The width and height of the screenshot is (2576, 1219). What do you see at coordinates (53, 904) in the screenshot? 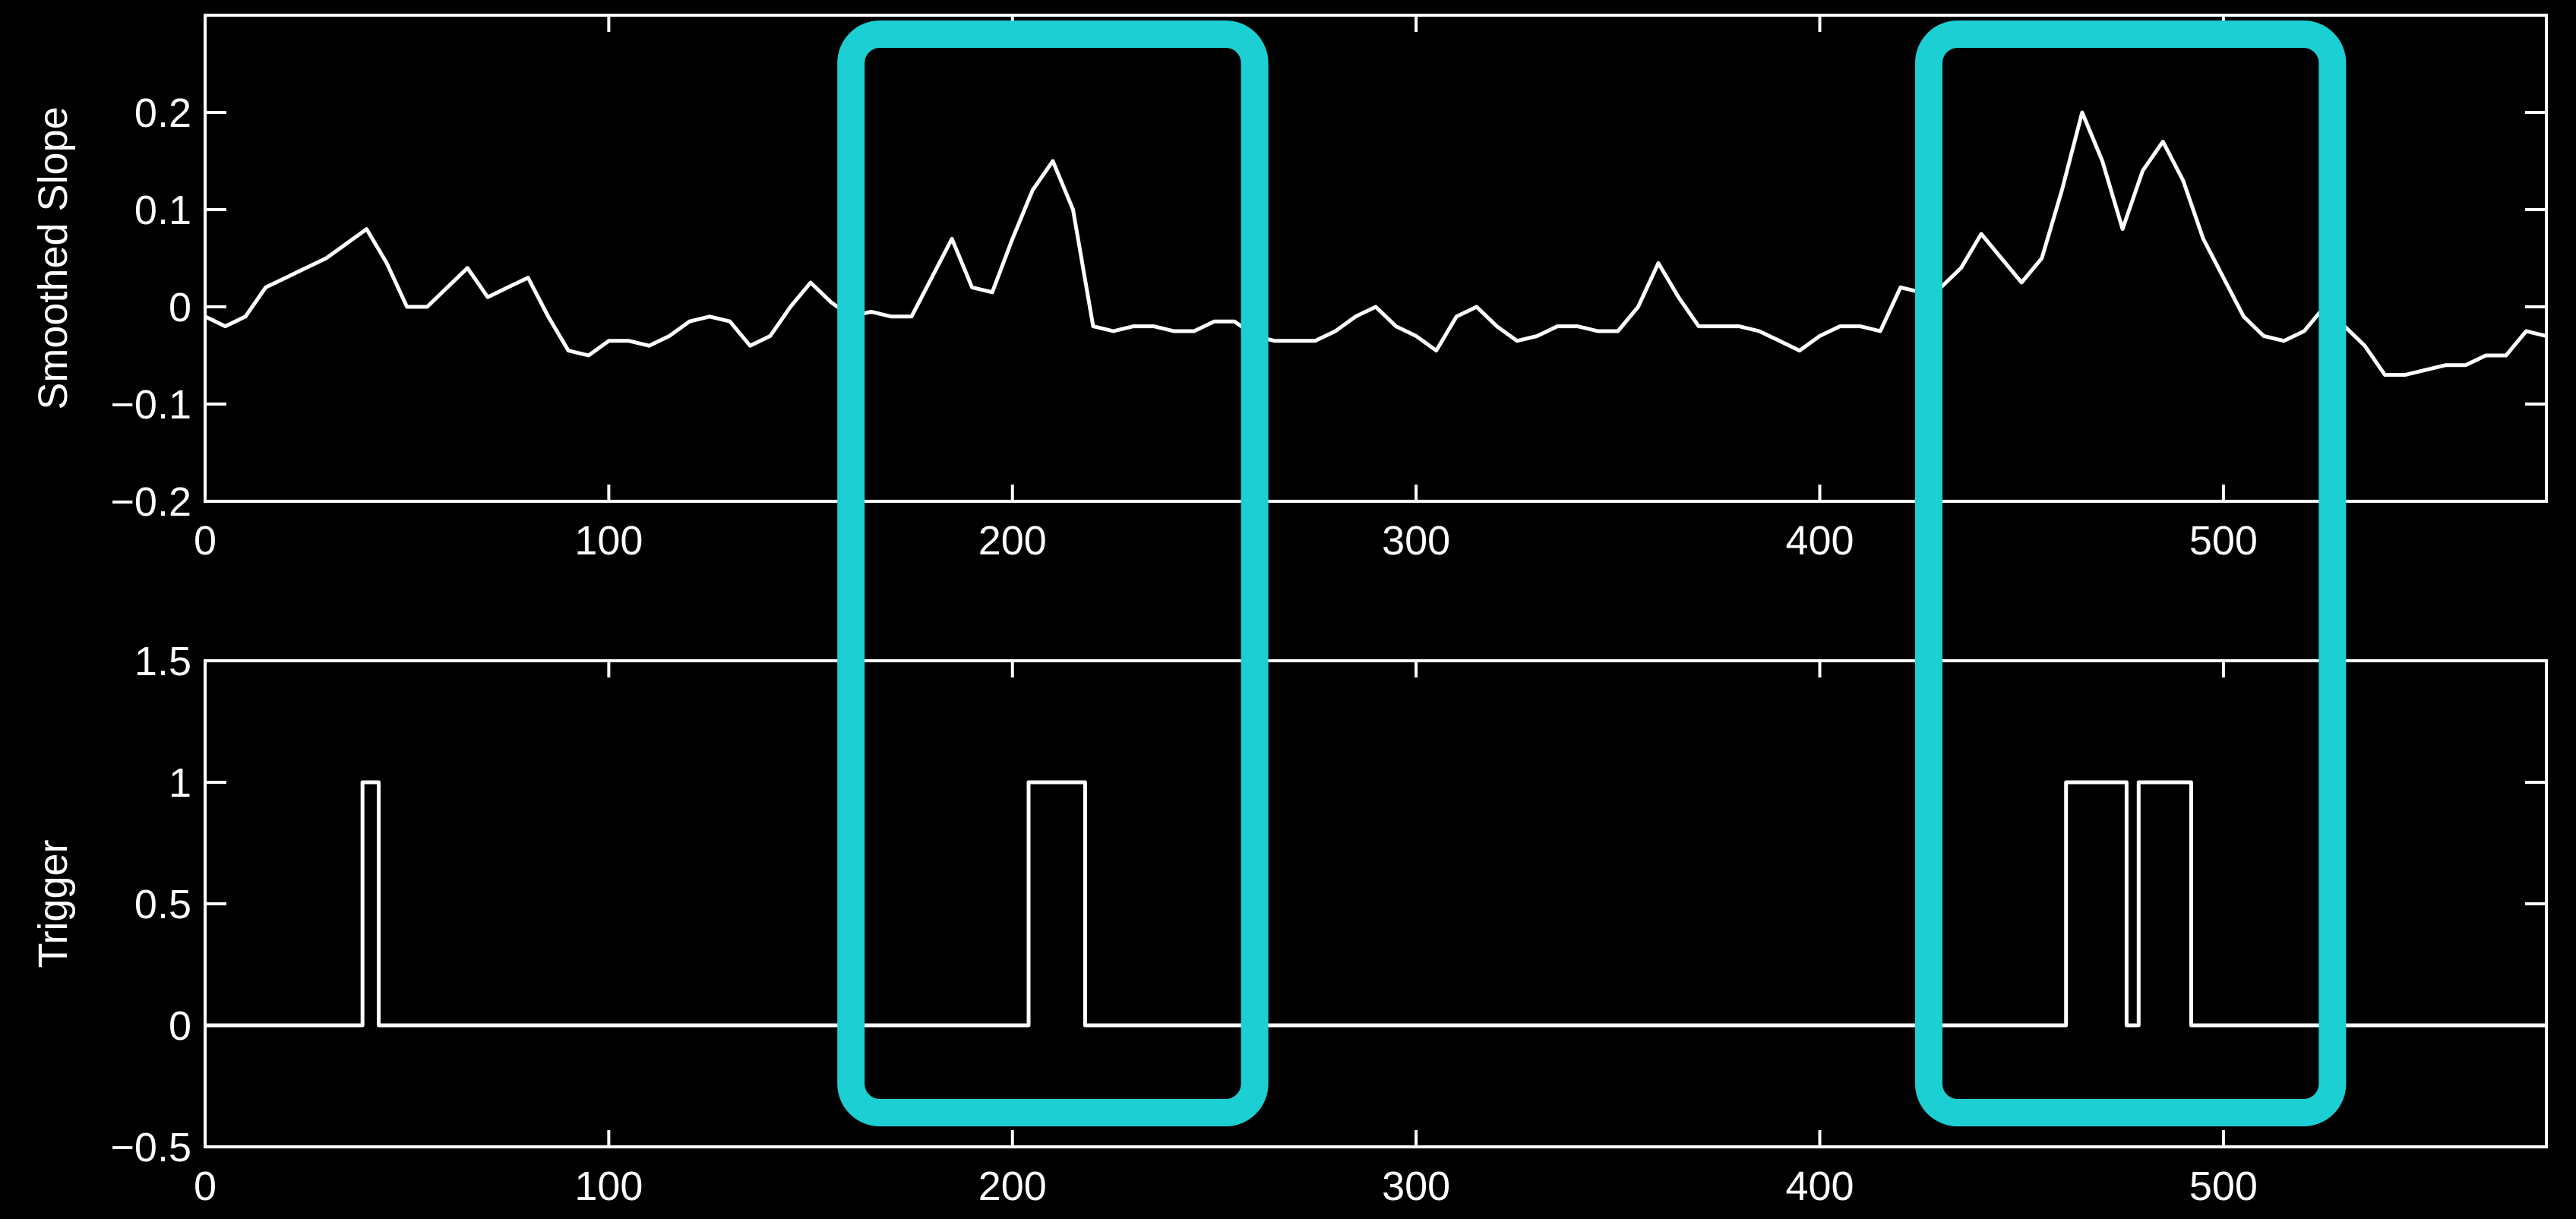
I see `trigger-y-axis-label: Trigger` at bounding box center [53, 904].